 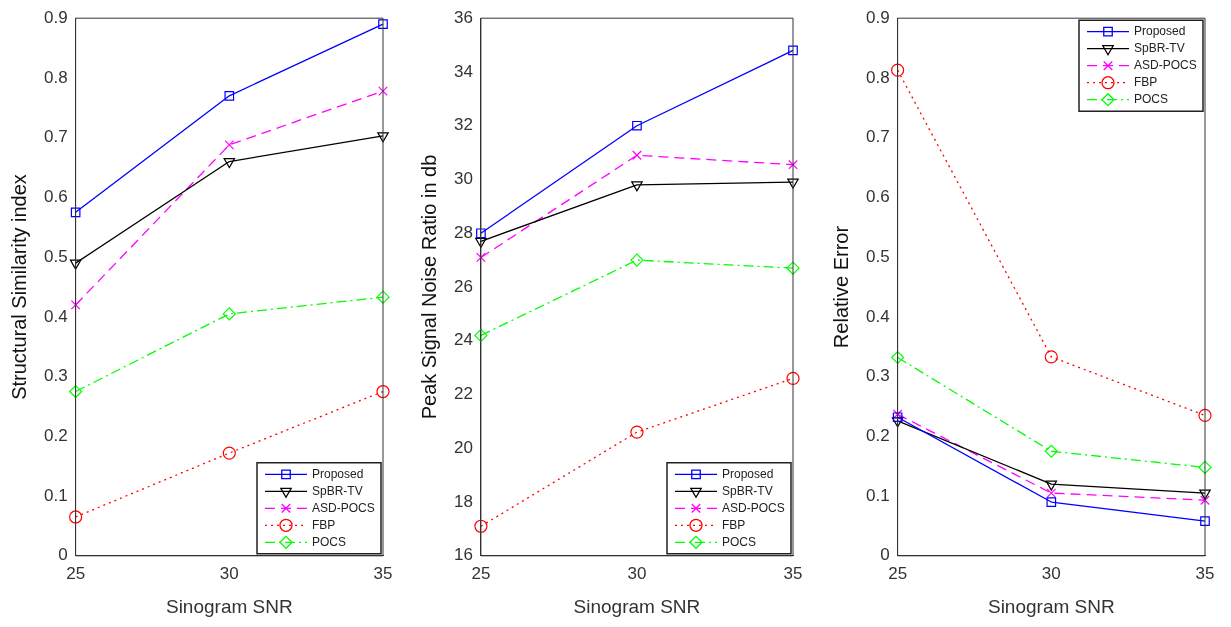 I want to click on y-axis-title: Peak Signal Noise Ratio in db, so click(x=428, y=287).